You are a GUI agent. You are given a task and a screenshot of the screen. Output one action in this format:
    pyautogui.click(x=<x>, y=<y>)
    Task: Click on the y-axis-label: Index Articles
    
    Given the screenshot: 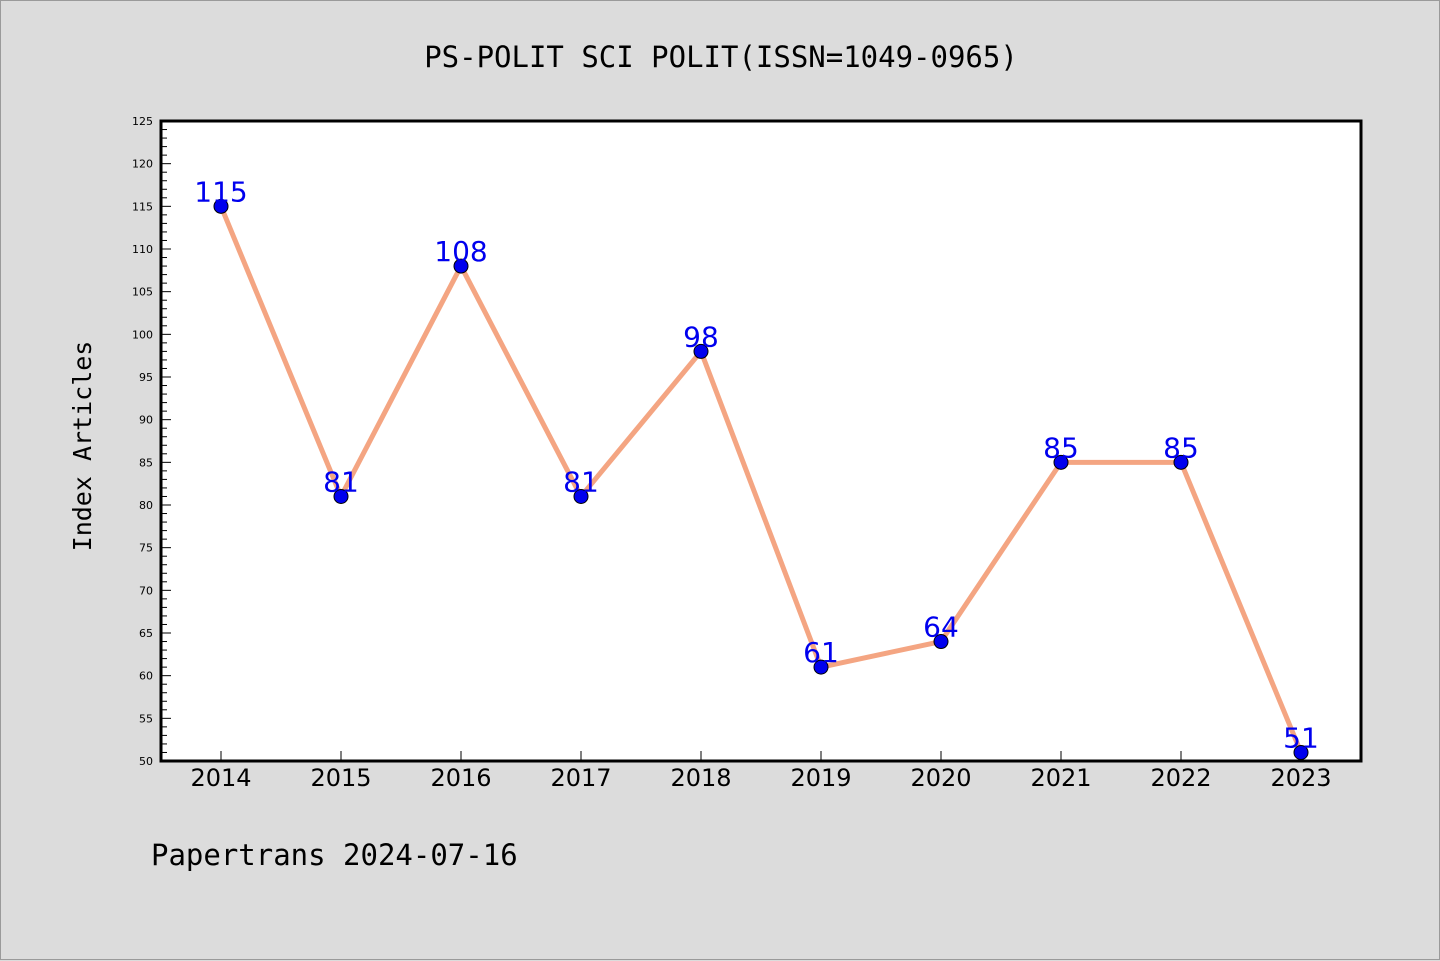 What is the action you would take?
    pyautogui.click(x=82, y=446)
    